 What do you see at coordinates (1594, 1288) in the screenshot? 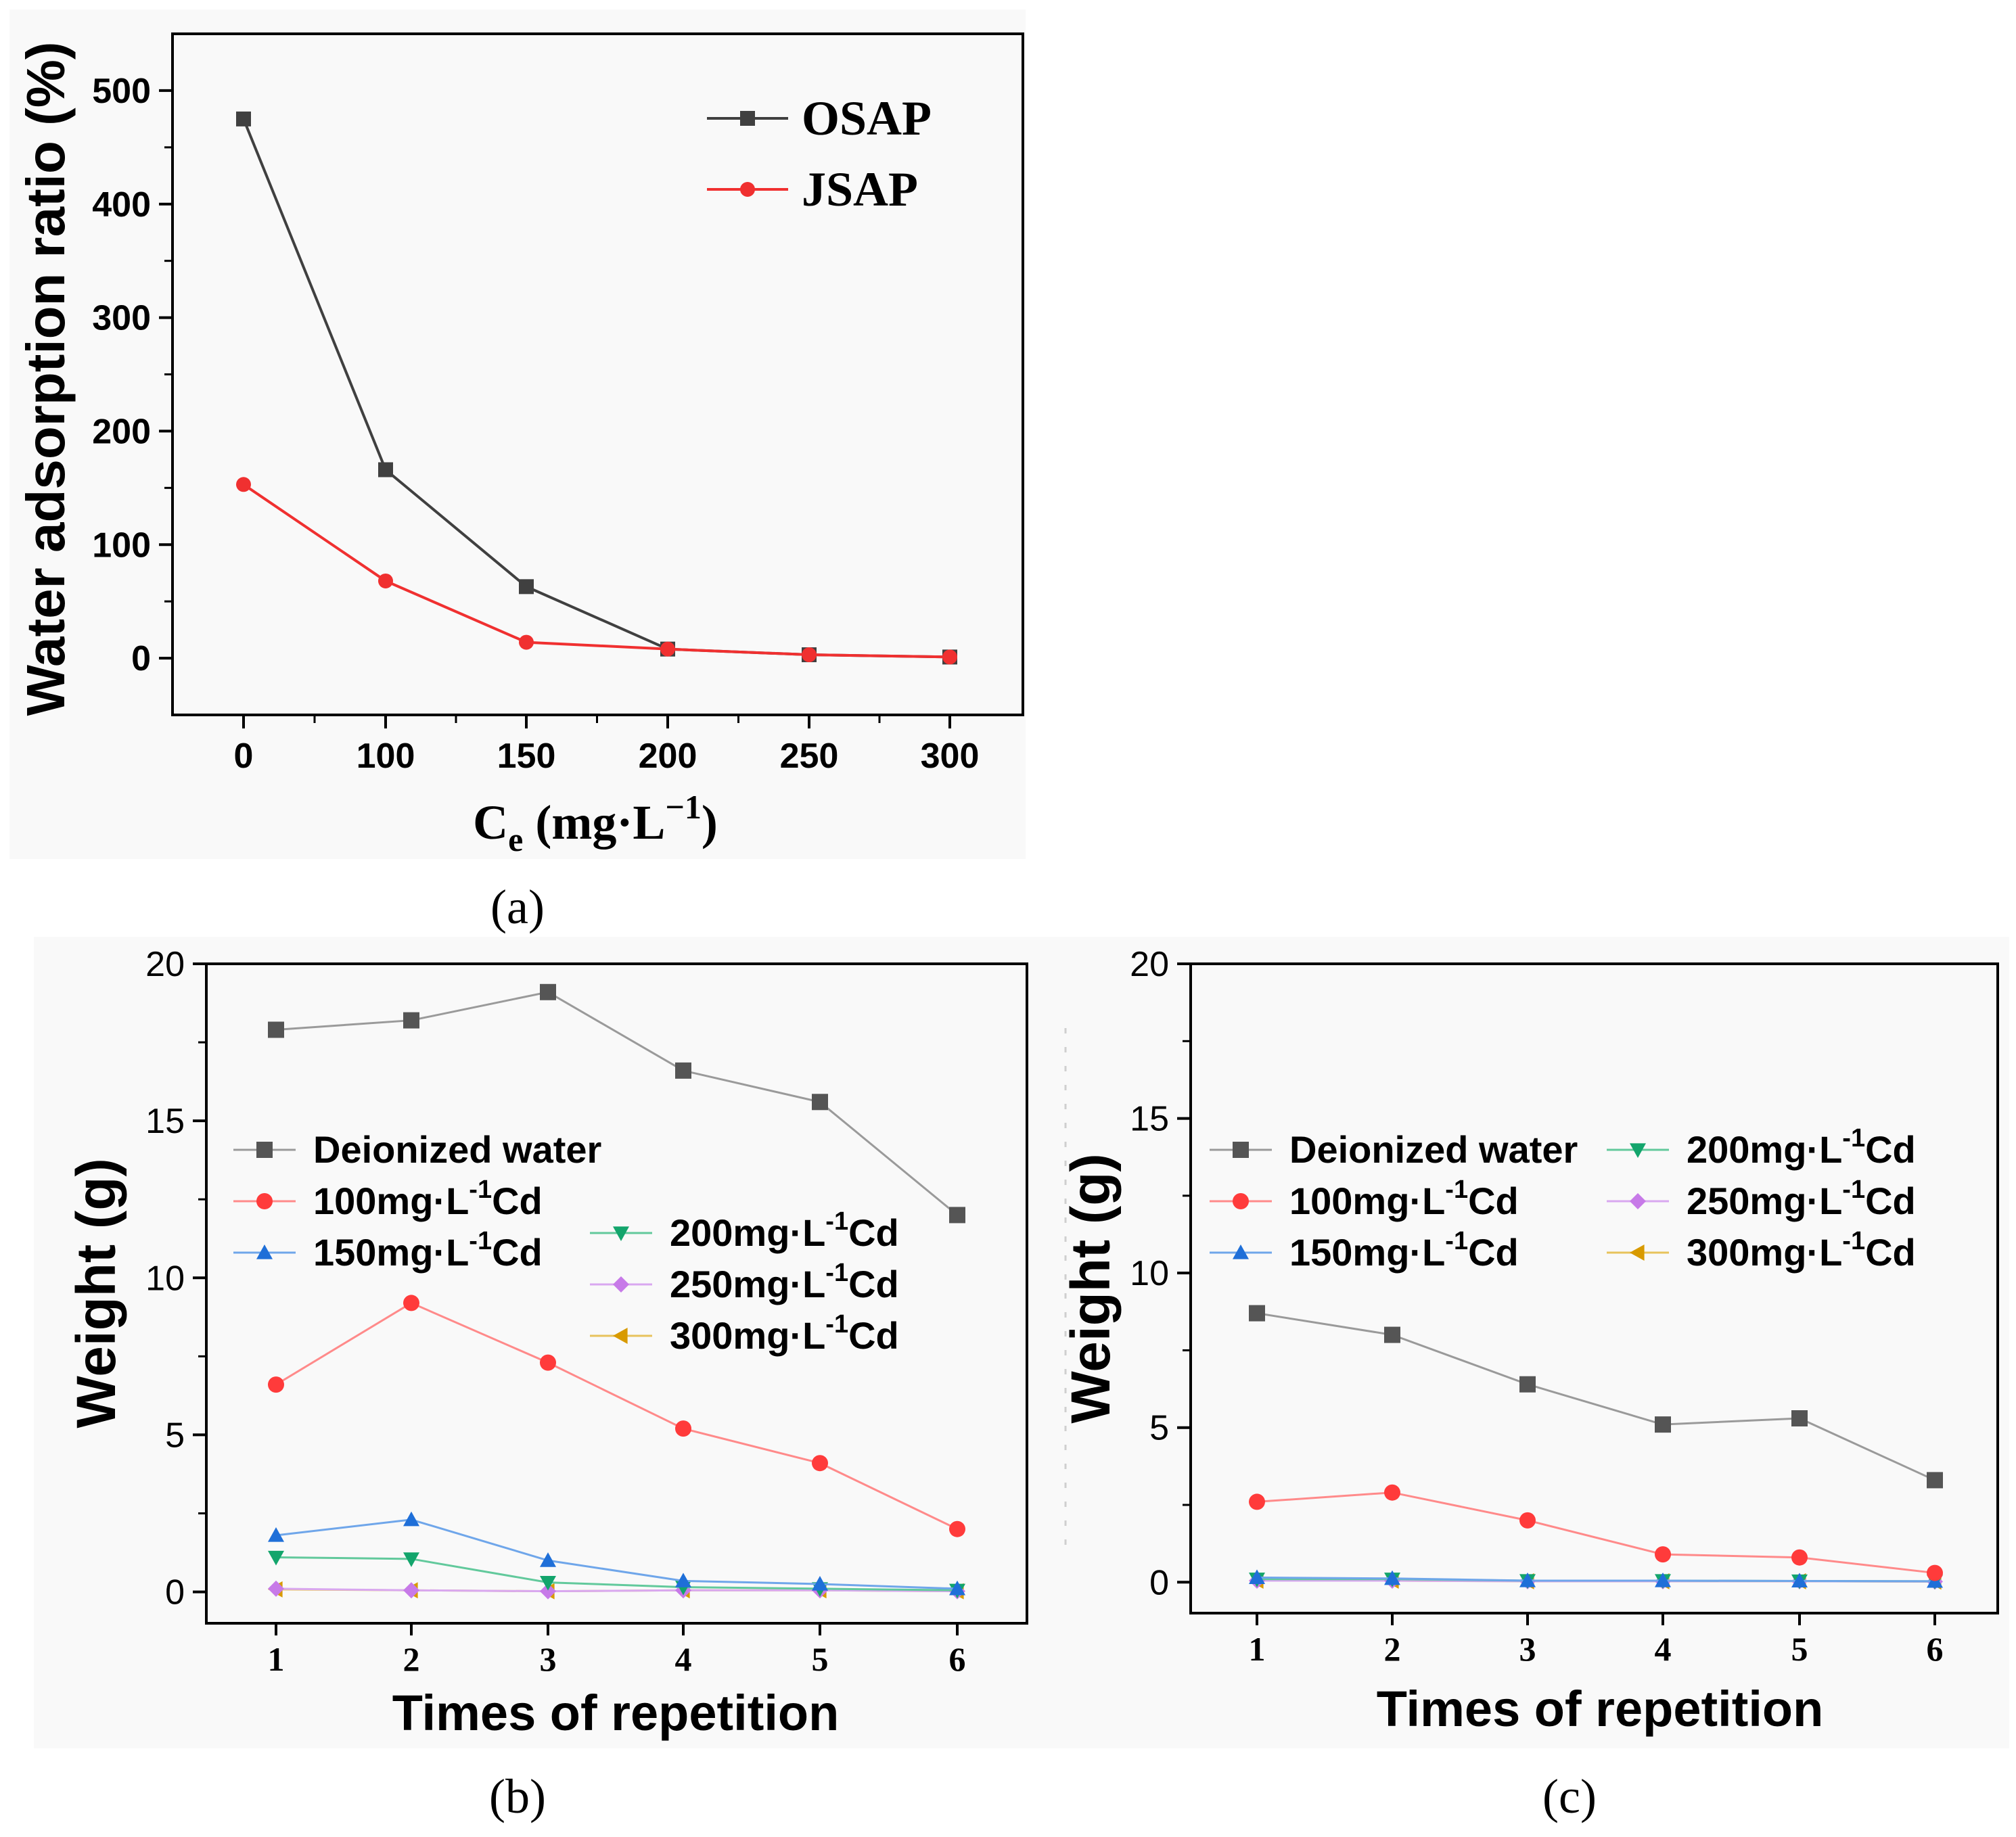
I see `panel-c-plot-frame` at bounding box center [1594, 1288].